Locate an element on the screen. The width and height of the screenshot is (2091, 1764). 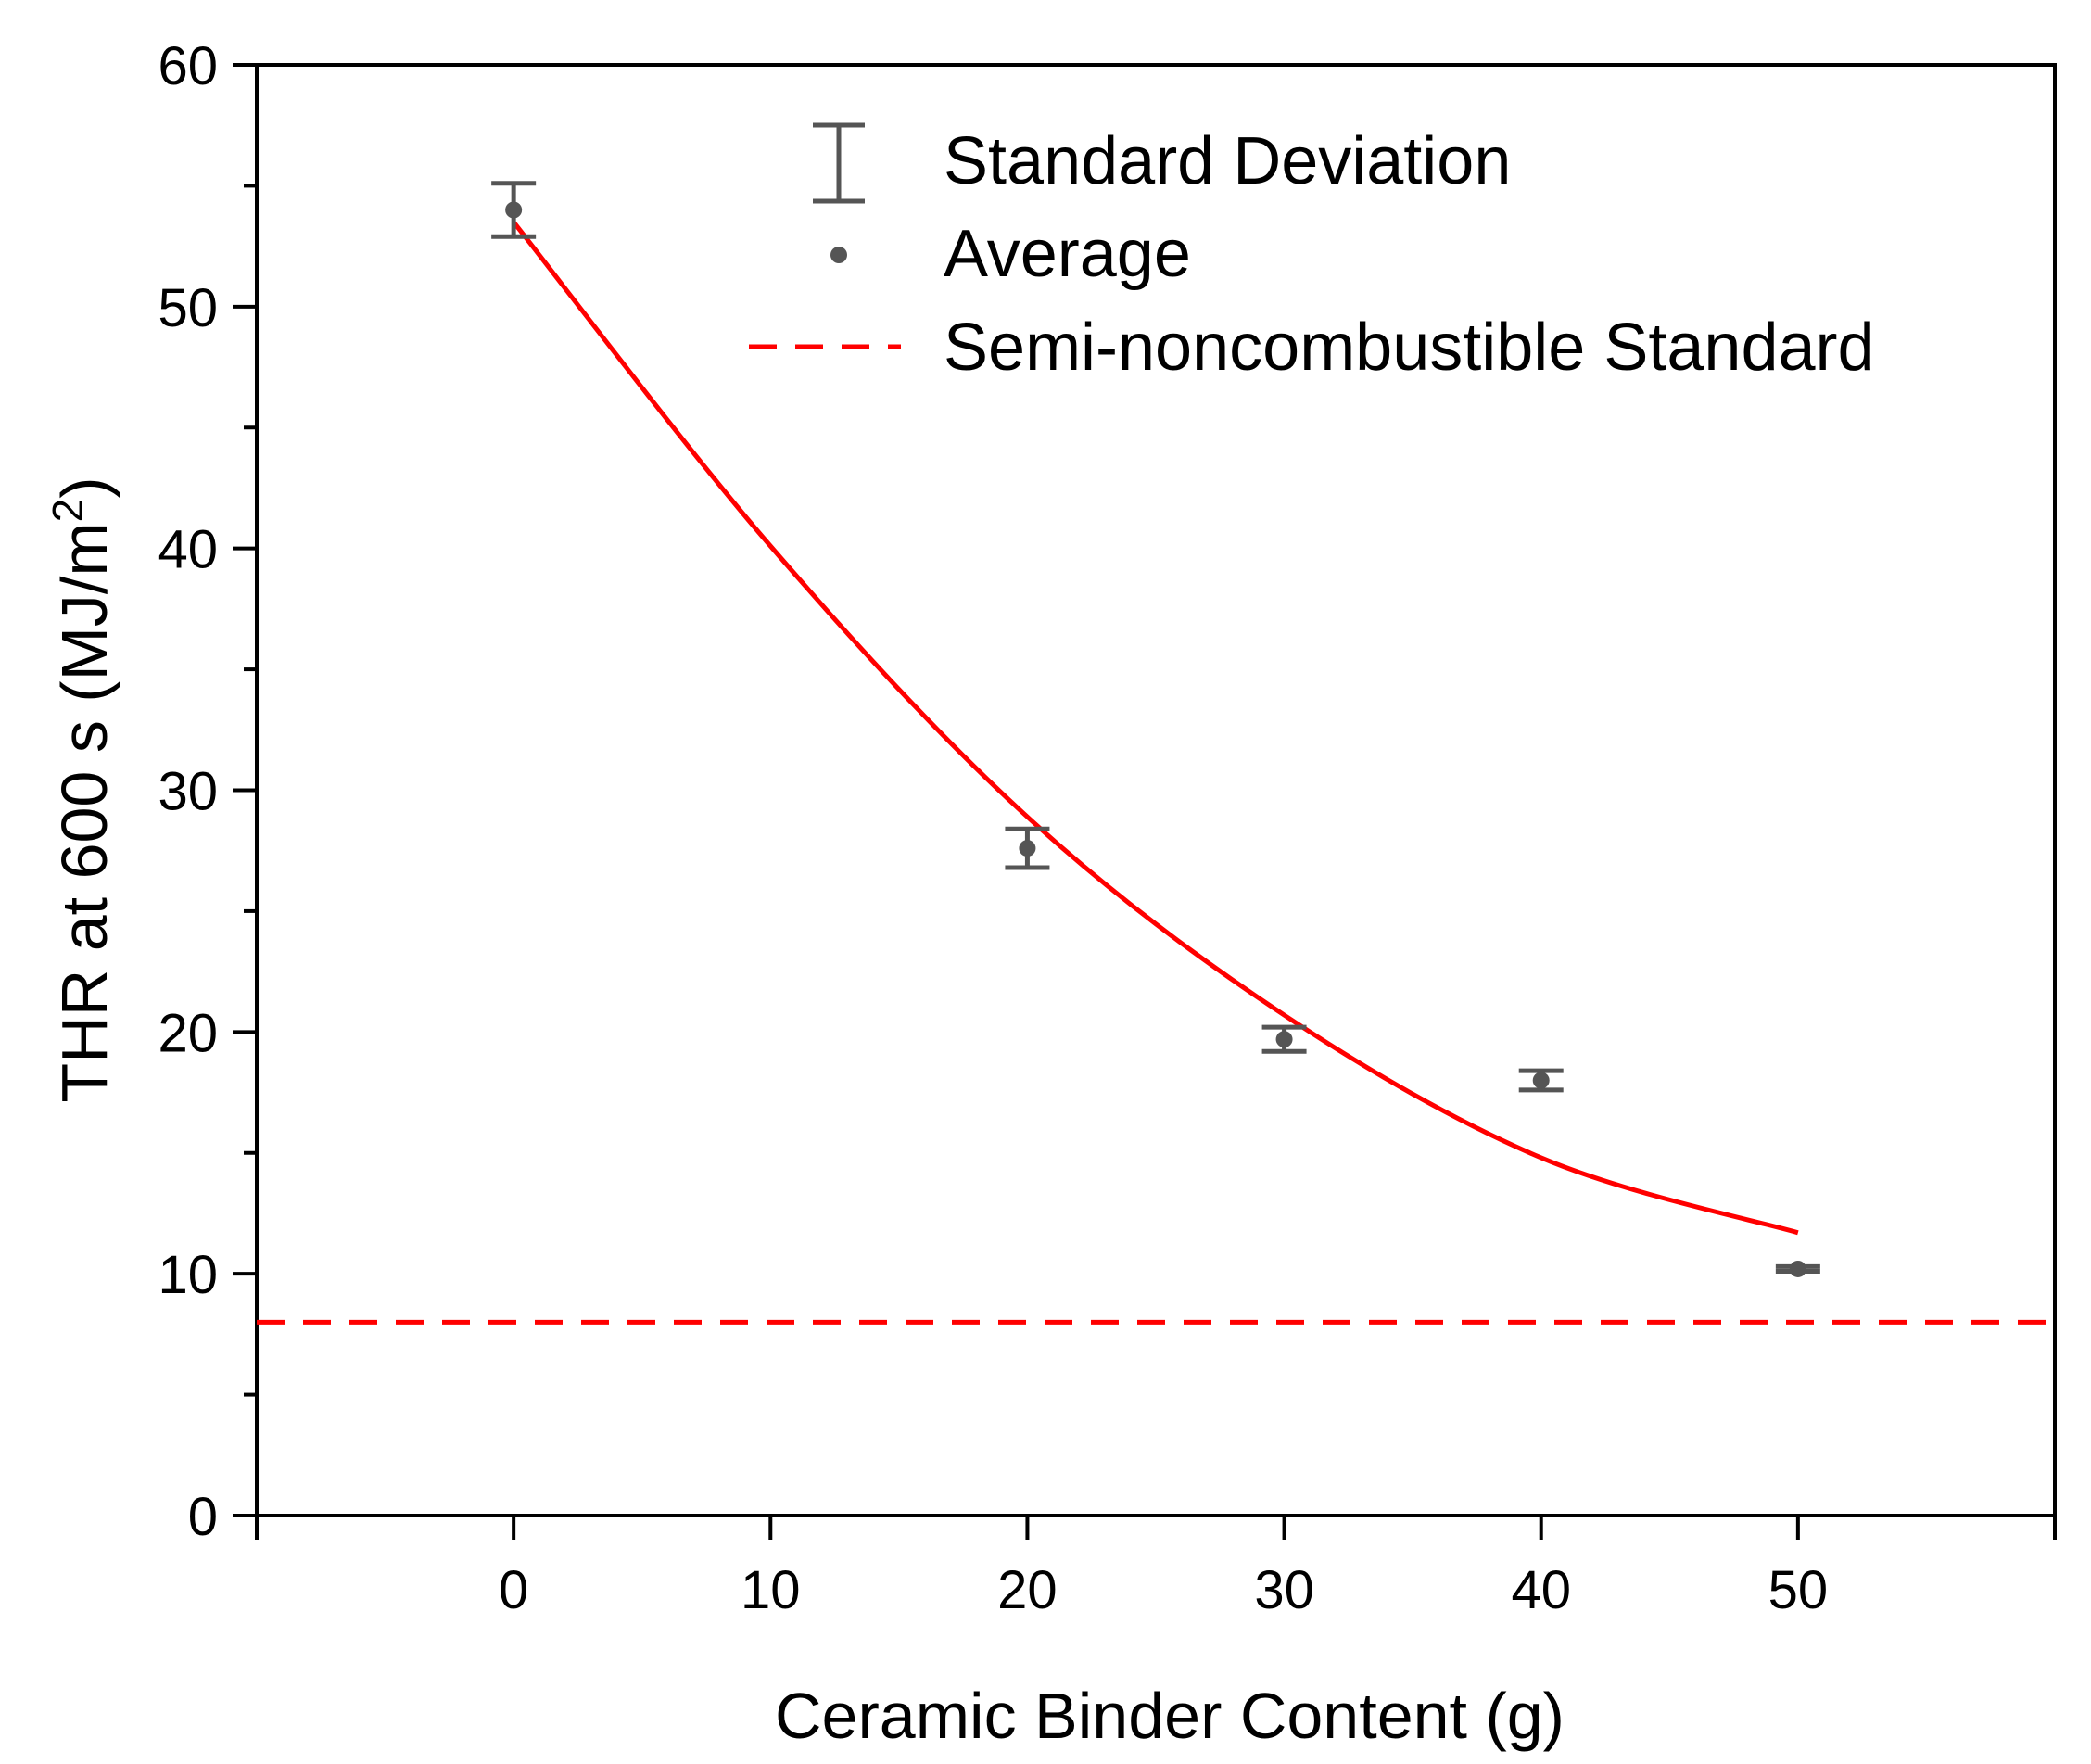
legend-std-dev-symbol is located at coordinates (839, 163).